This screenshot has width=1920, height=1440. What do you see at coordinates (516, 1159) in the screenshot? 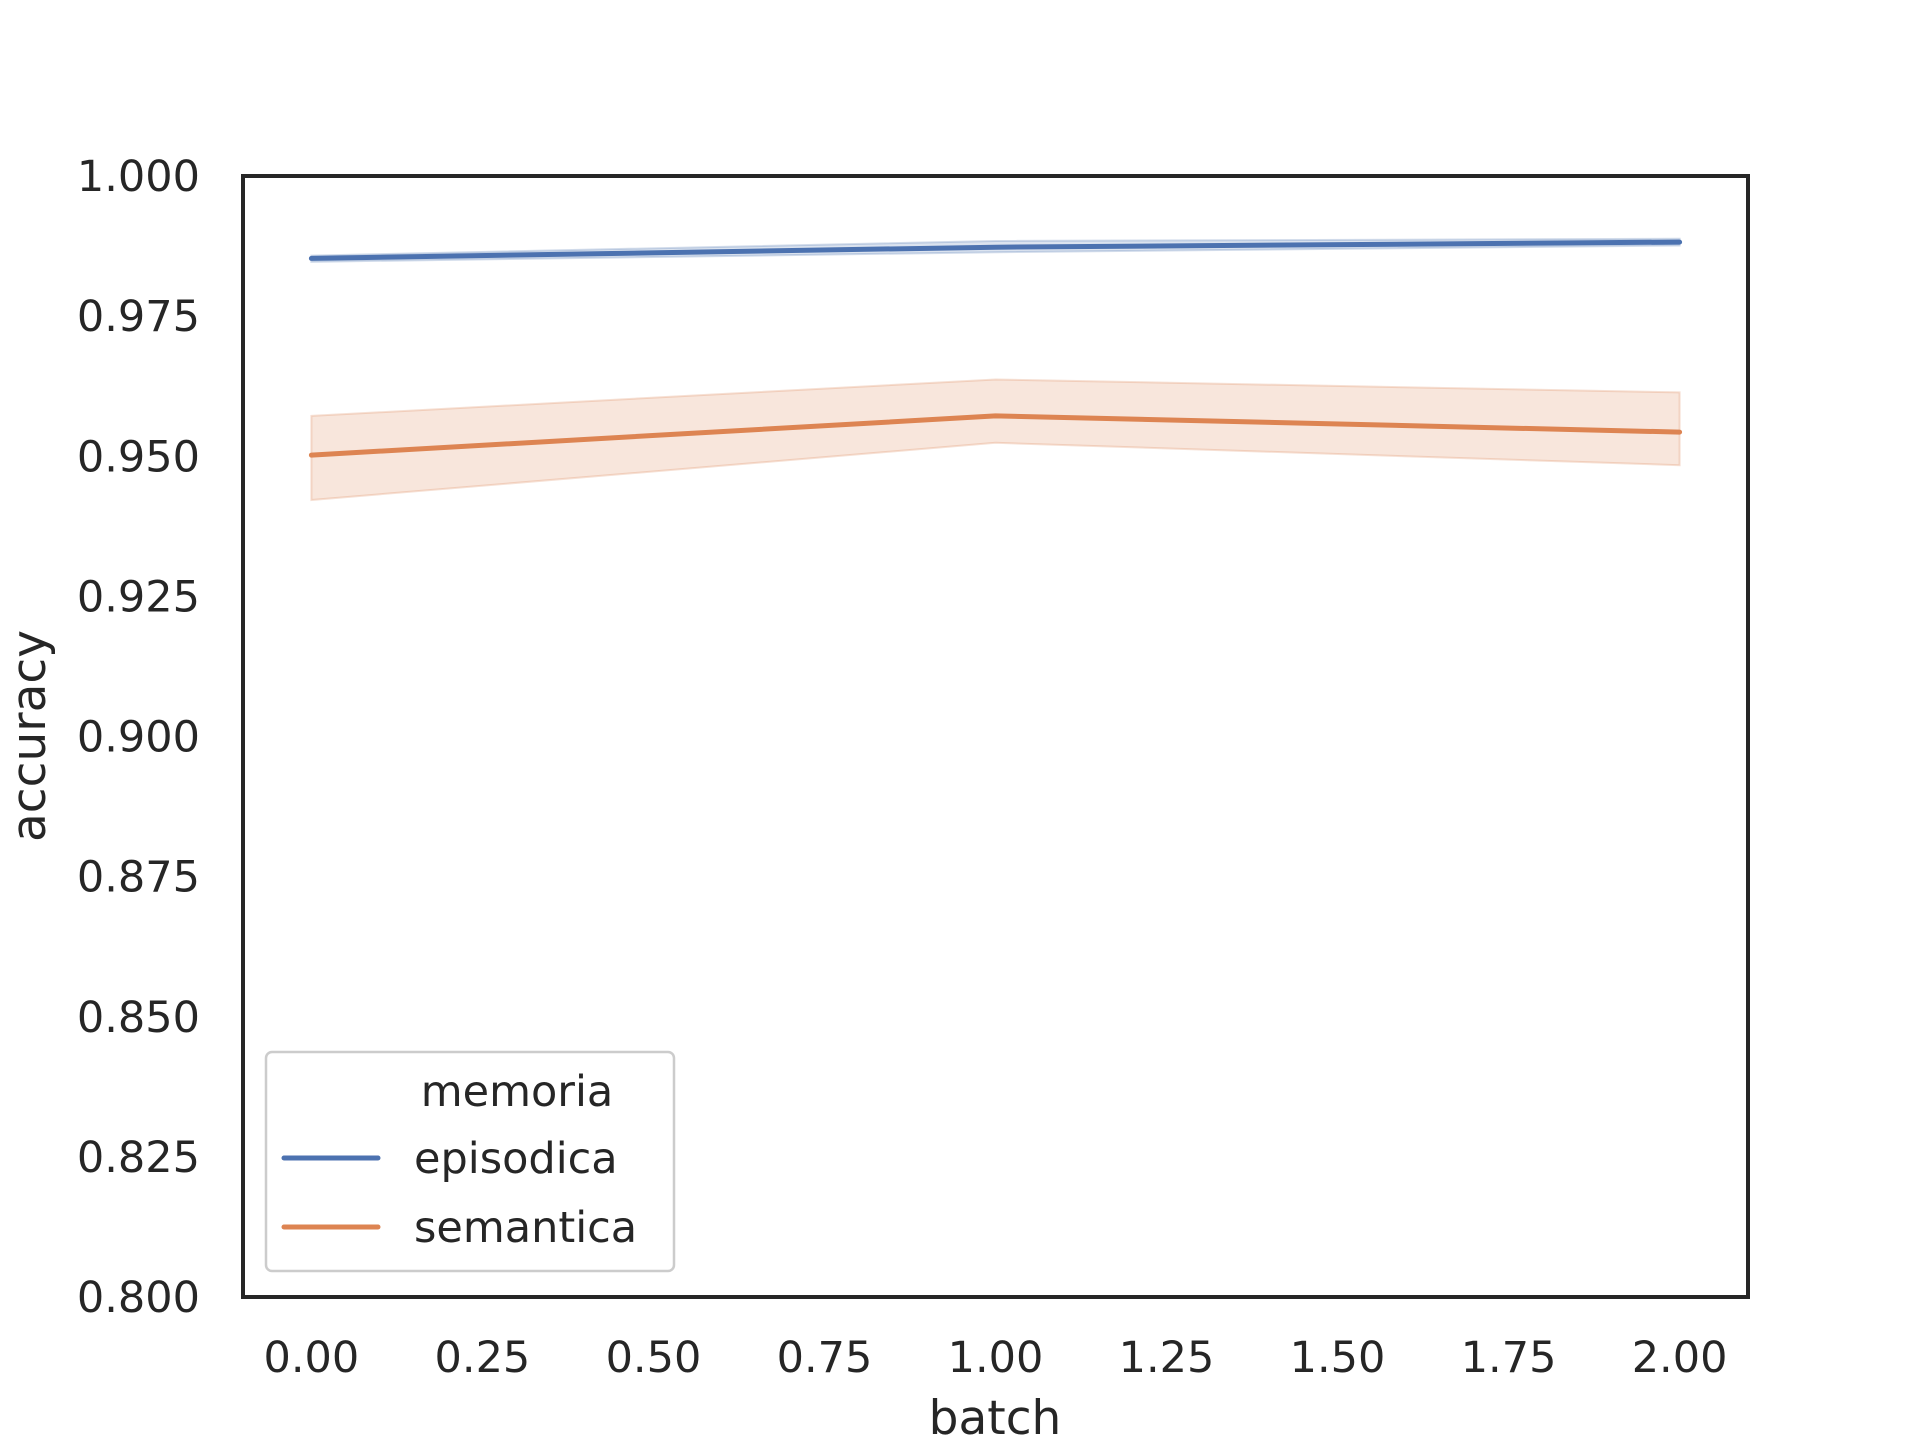
I see `legend-label-episodica: episodica` at bounding box center [516, 1159].